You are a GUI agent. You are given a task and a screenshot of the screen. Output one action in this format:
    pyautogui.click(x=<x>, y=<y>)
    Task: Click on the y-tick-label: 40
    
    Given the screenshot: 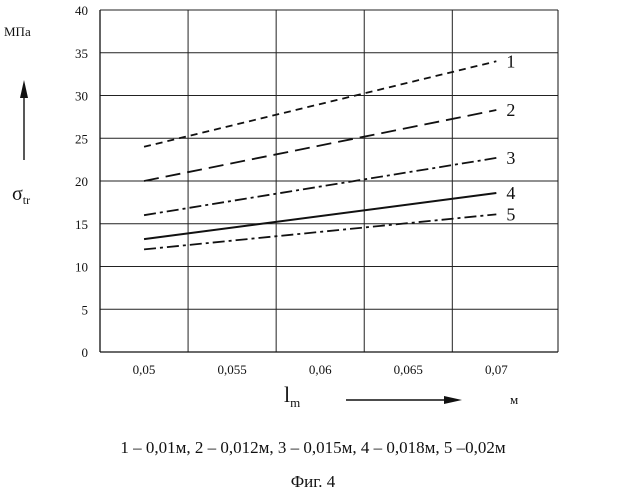 What is the action you would take?
    pyautogui.click(x=81, y=10)
    